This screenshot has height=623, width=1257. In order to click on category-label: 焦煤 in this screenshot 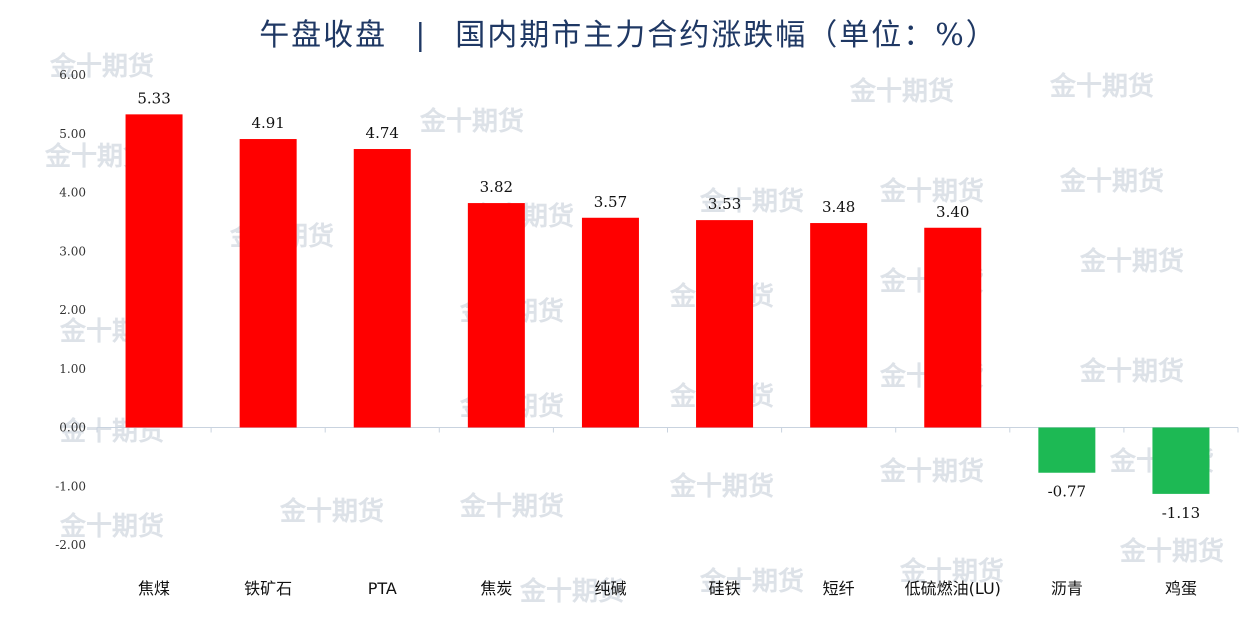, I will do `click(154, 588)`.